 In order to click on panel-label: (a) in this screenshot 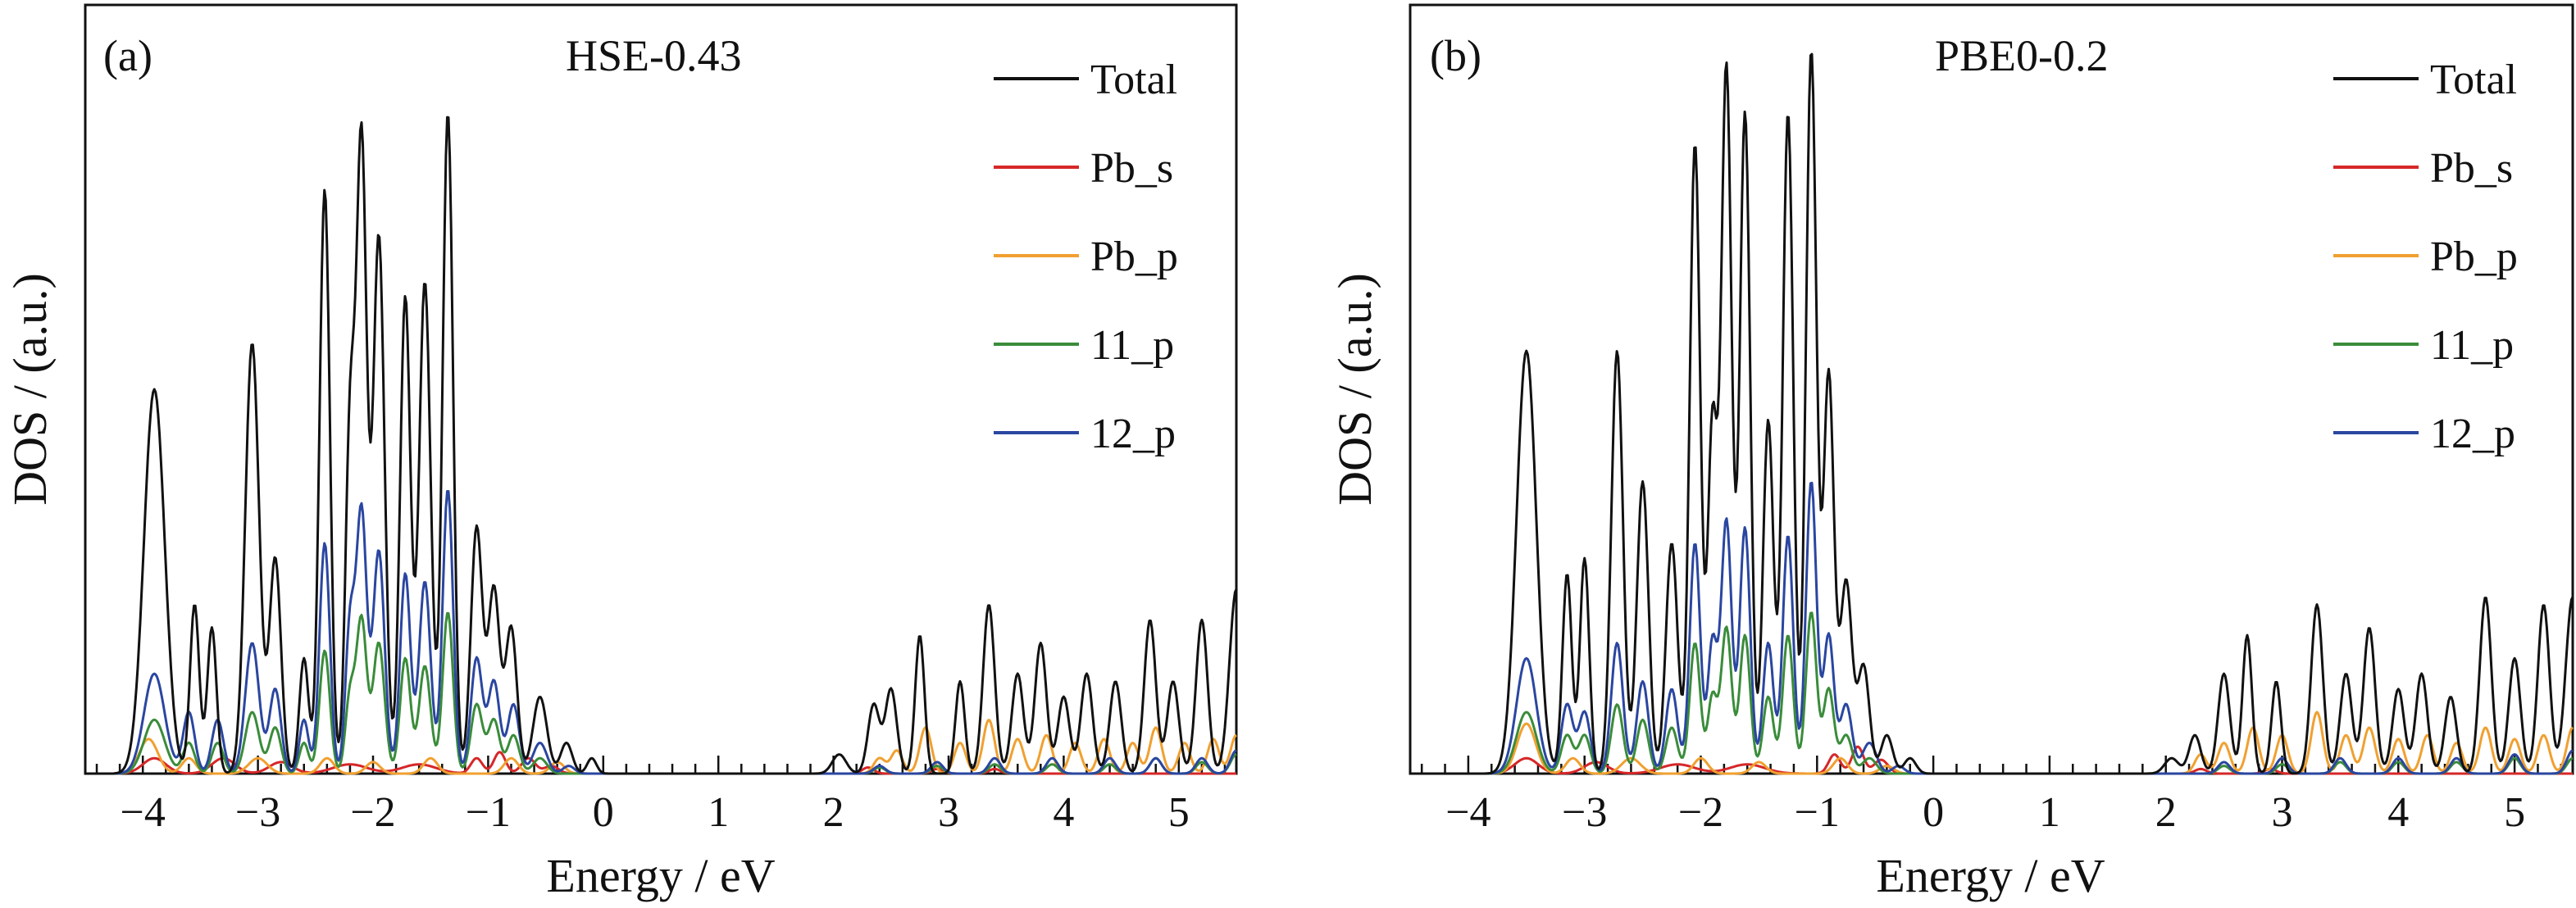, I will do `click(127, 55)`.